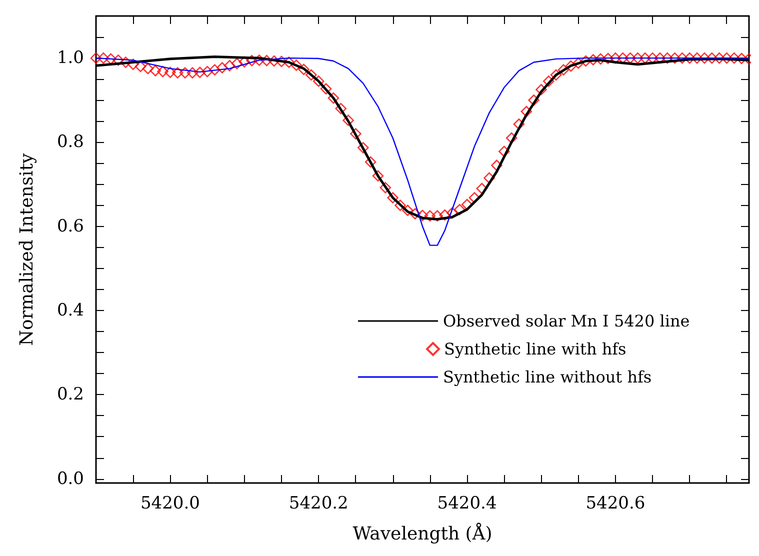  I want to click on x-tick-label: 5420.0, so click(170, 504).